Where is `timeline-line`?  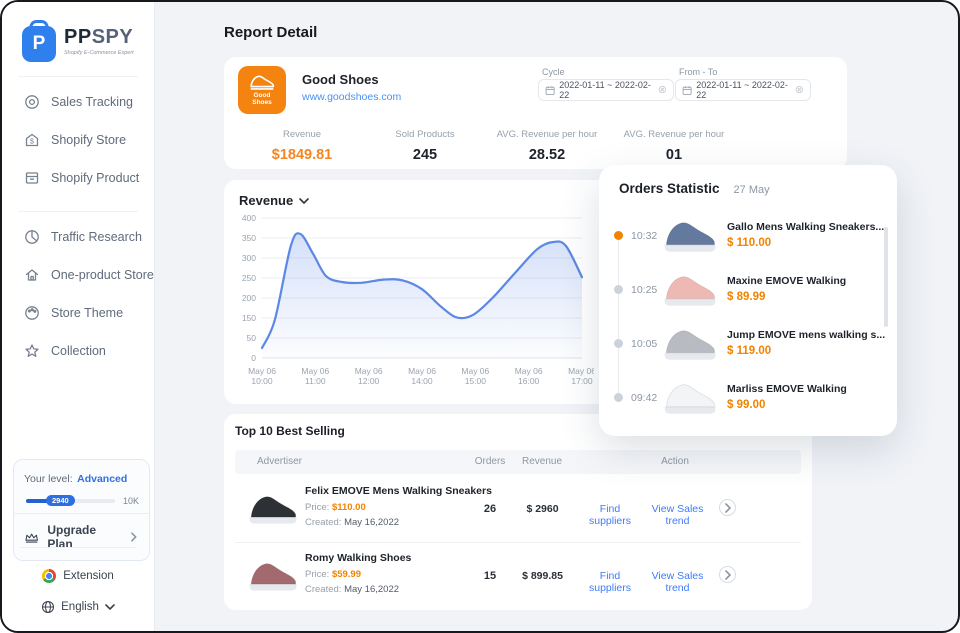
timeline-line is located at coordinates (618, 317).